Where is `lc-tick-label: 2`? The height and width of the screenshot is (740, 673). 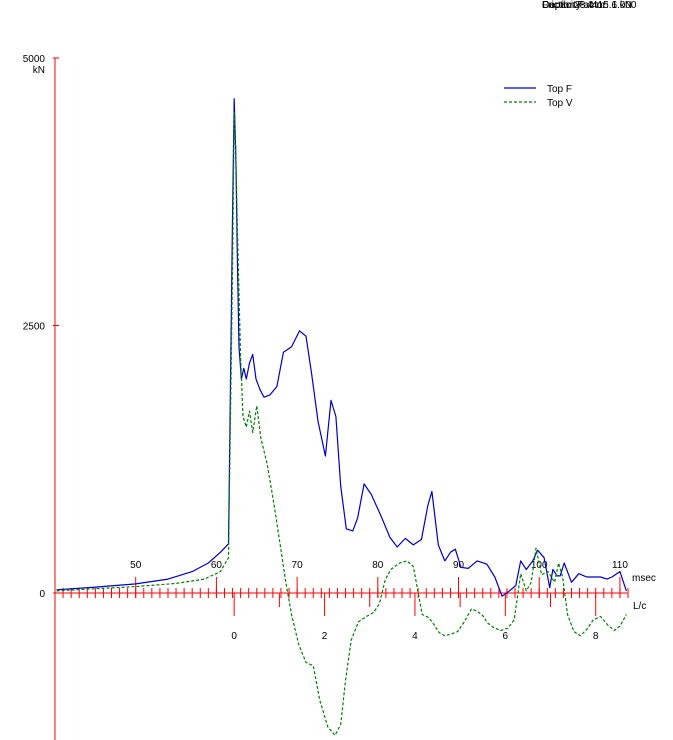 lc-tick-label: 2 is located at coordinates (325, 636).